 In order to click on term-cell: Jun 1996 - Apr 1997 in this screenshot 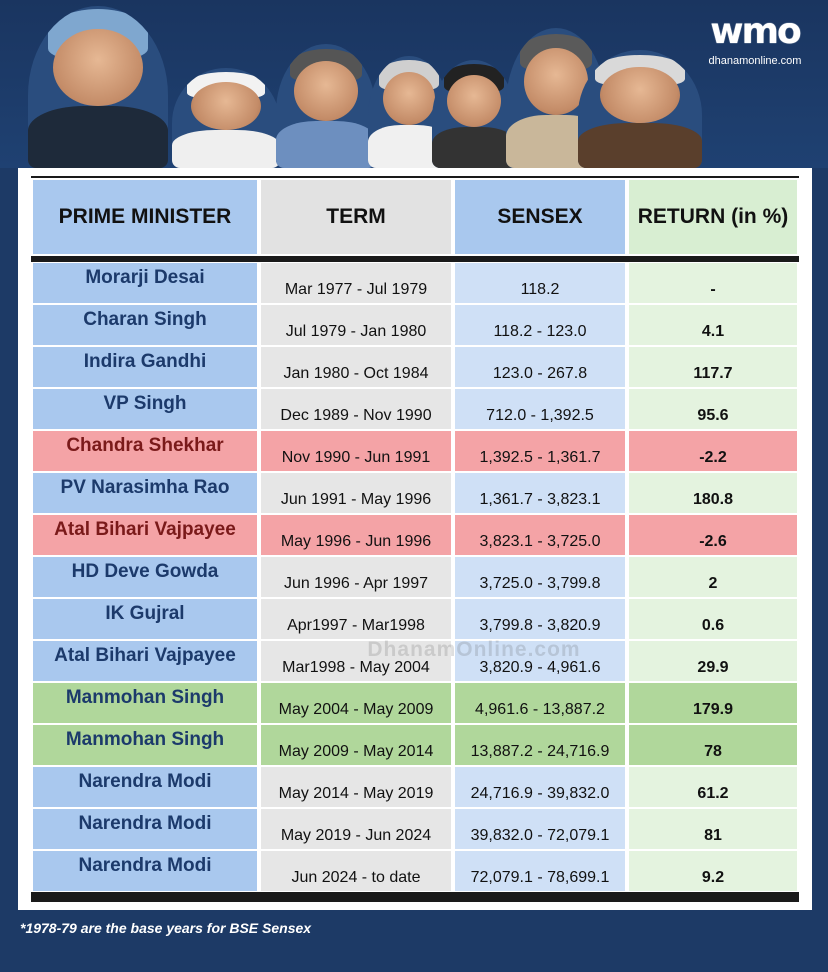, I will do `click(356, 577)`.